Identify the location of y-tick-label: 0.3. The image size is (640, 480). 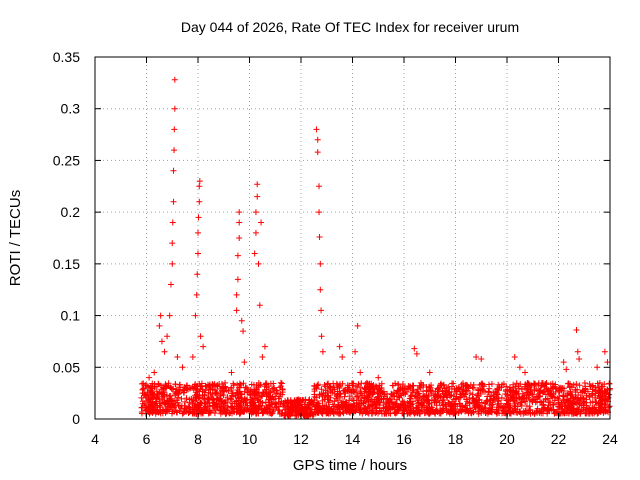
(71, 109).